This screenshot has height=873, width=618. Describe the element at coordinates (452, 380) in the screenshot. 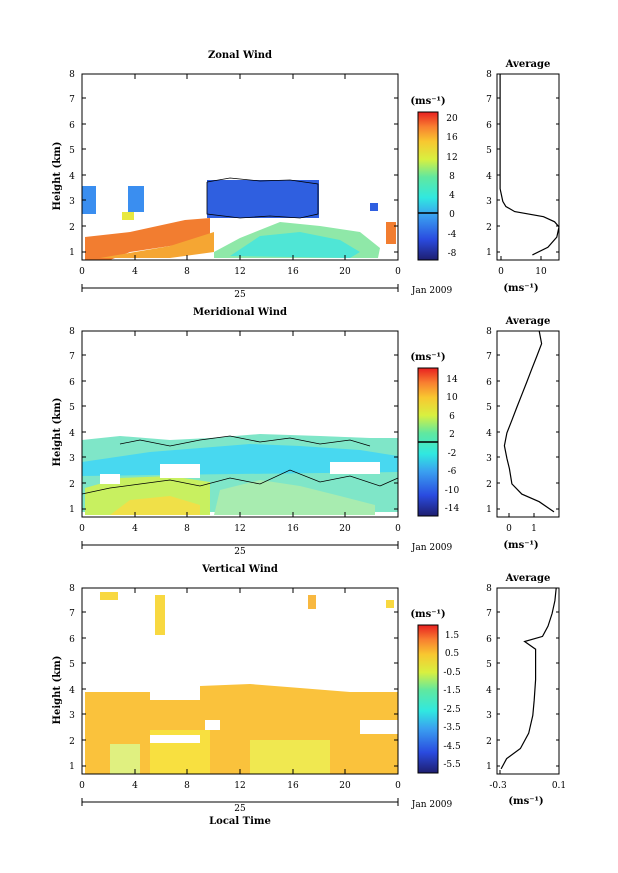

I see `colorbar-tick-label: 14` at that location.